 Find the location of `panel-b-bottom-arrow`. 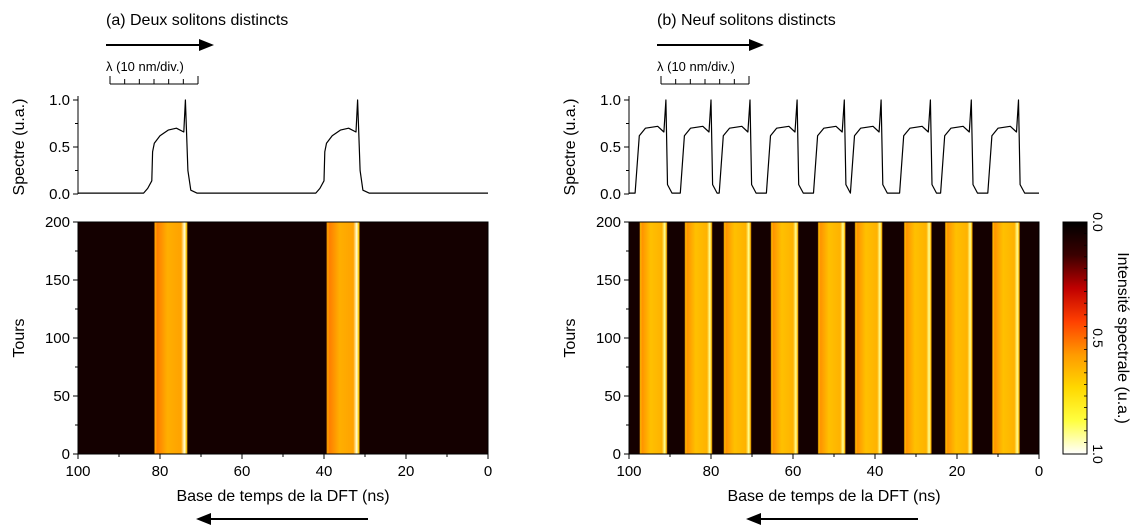

panel-b-bottom-arrow is located at coordinates (832, 519).